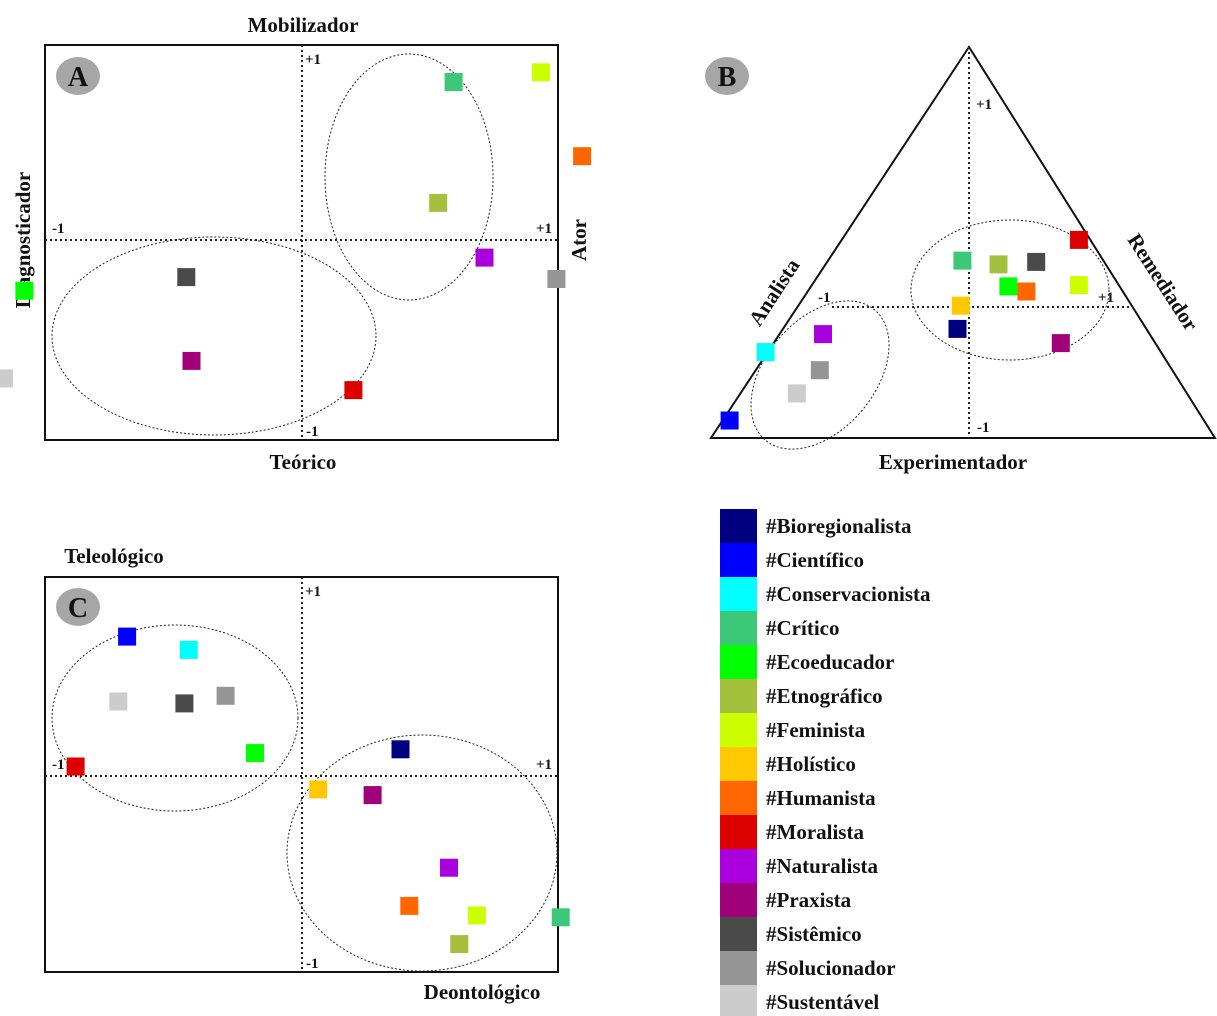 The height and width of the screenshot is (1016, 1217). I want to click on point-b-sistêmico, so click(1036, 261).